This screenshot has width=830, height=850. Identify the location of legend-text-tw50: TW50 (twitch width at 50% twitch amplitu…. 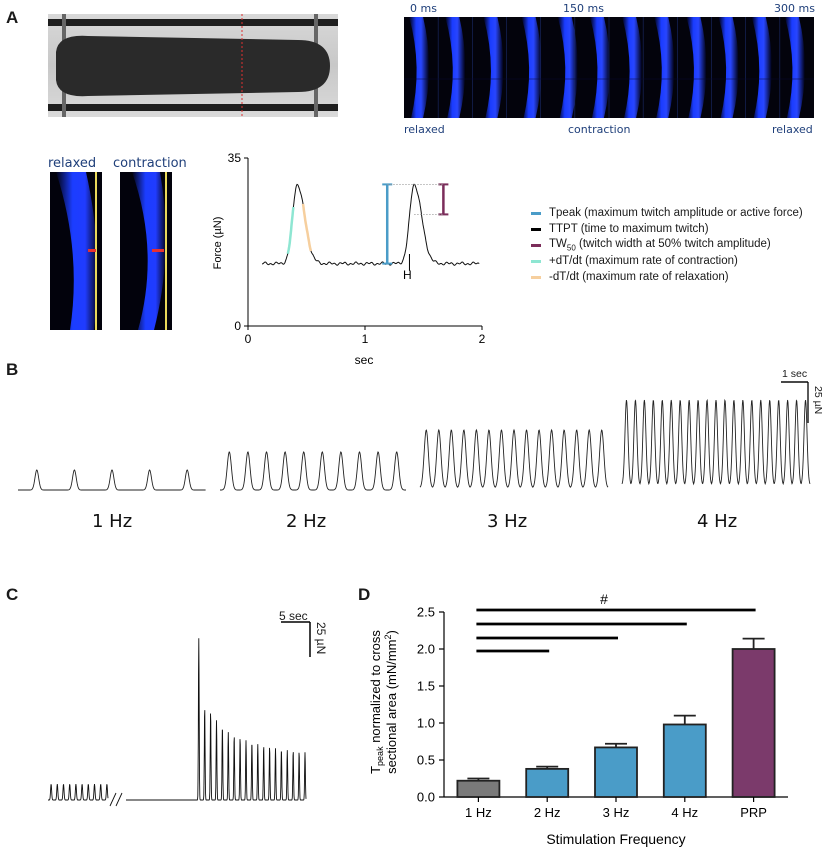
(660, 245).